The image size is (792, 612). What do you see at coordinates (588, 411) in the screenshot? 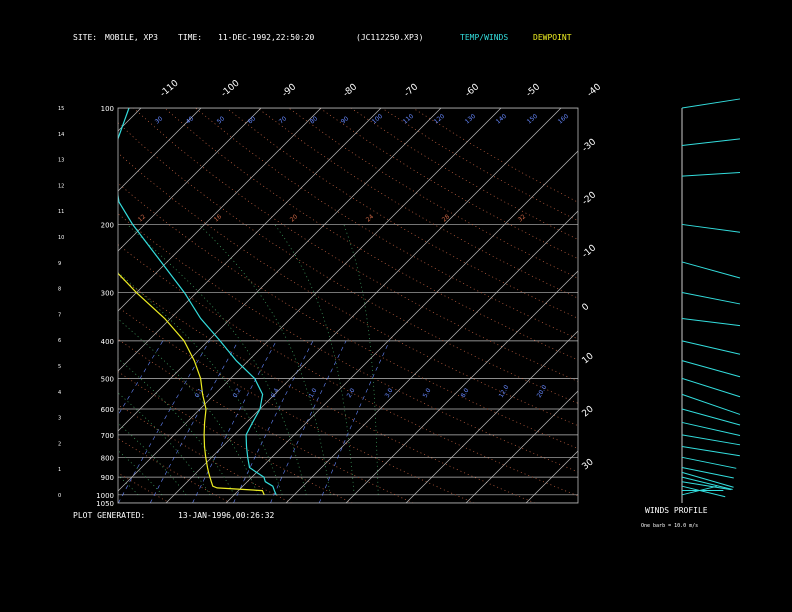
I see `right-temp-label: 20` at bounding box center [588, 411].